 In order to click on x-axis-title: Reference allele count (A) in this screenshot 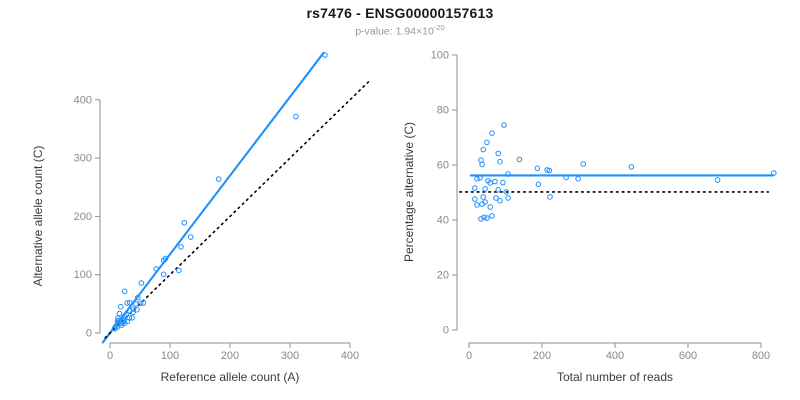, I will do `click(230, 377)`.